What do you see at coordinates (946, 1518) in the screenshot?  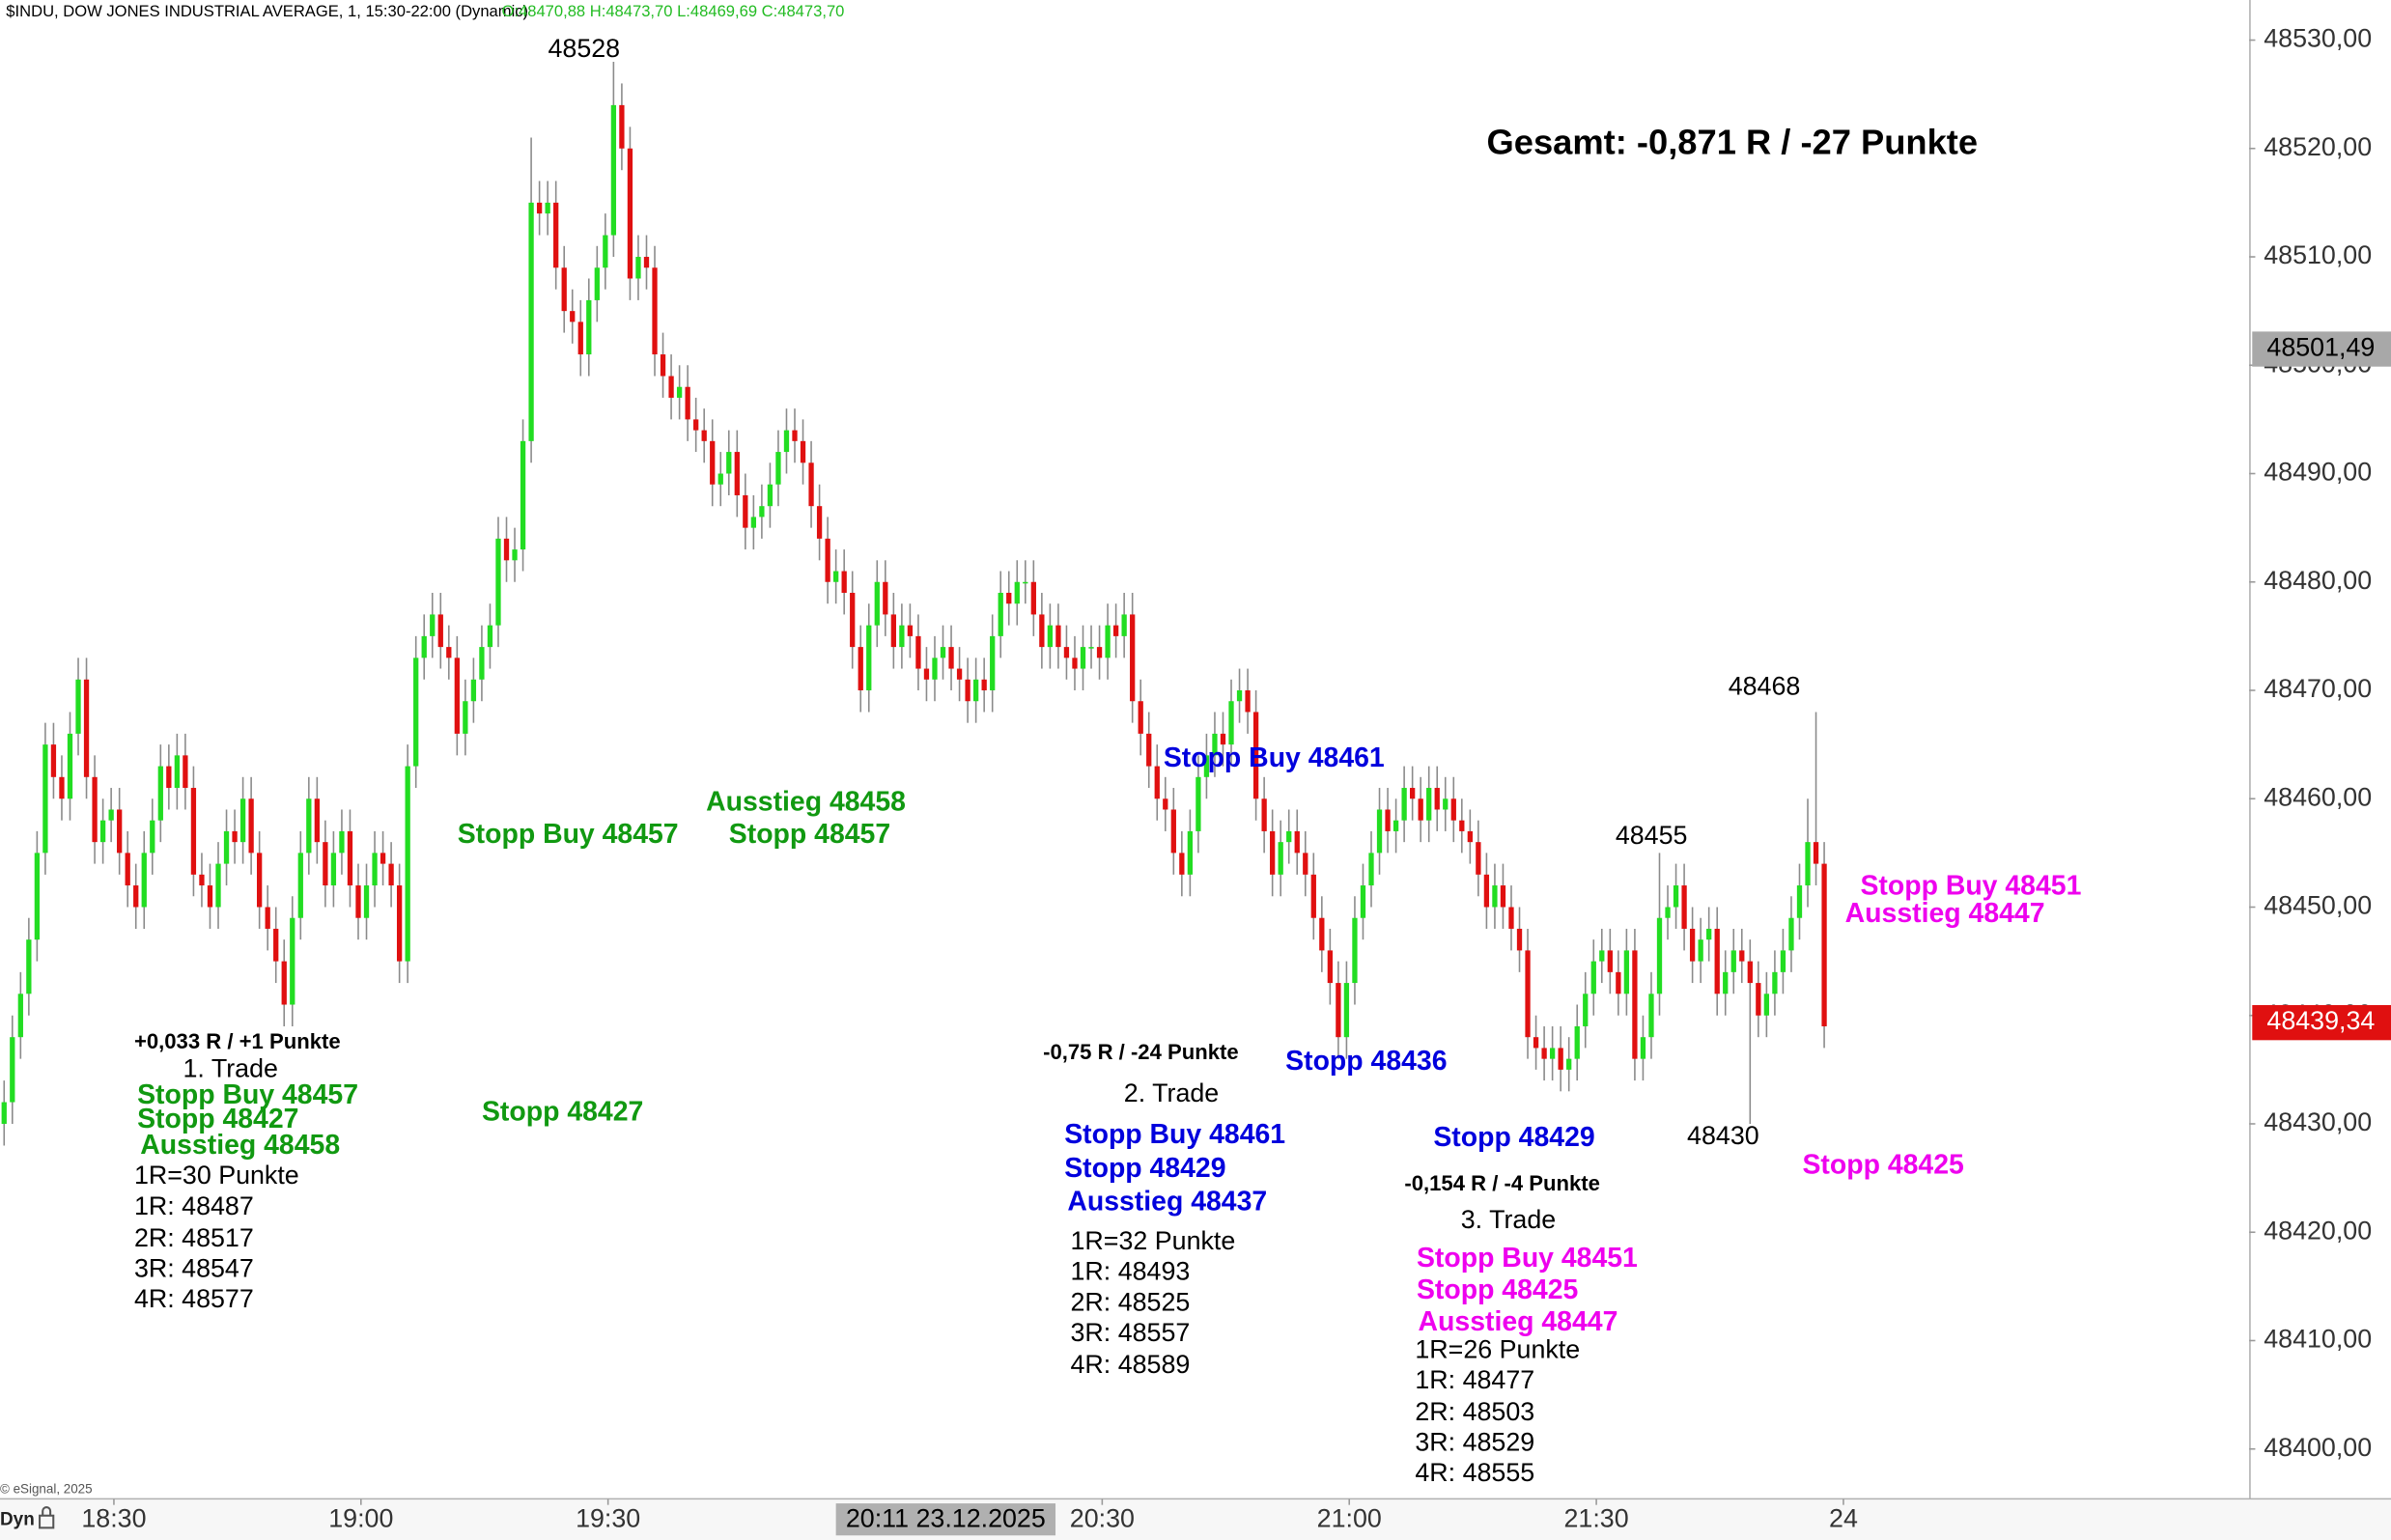 I see `crosshair-label: 20:11 23.12.2025` at bounding box center [946, 1518].